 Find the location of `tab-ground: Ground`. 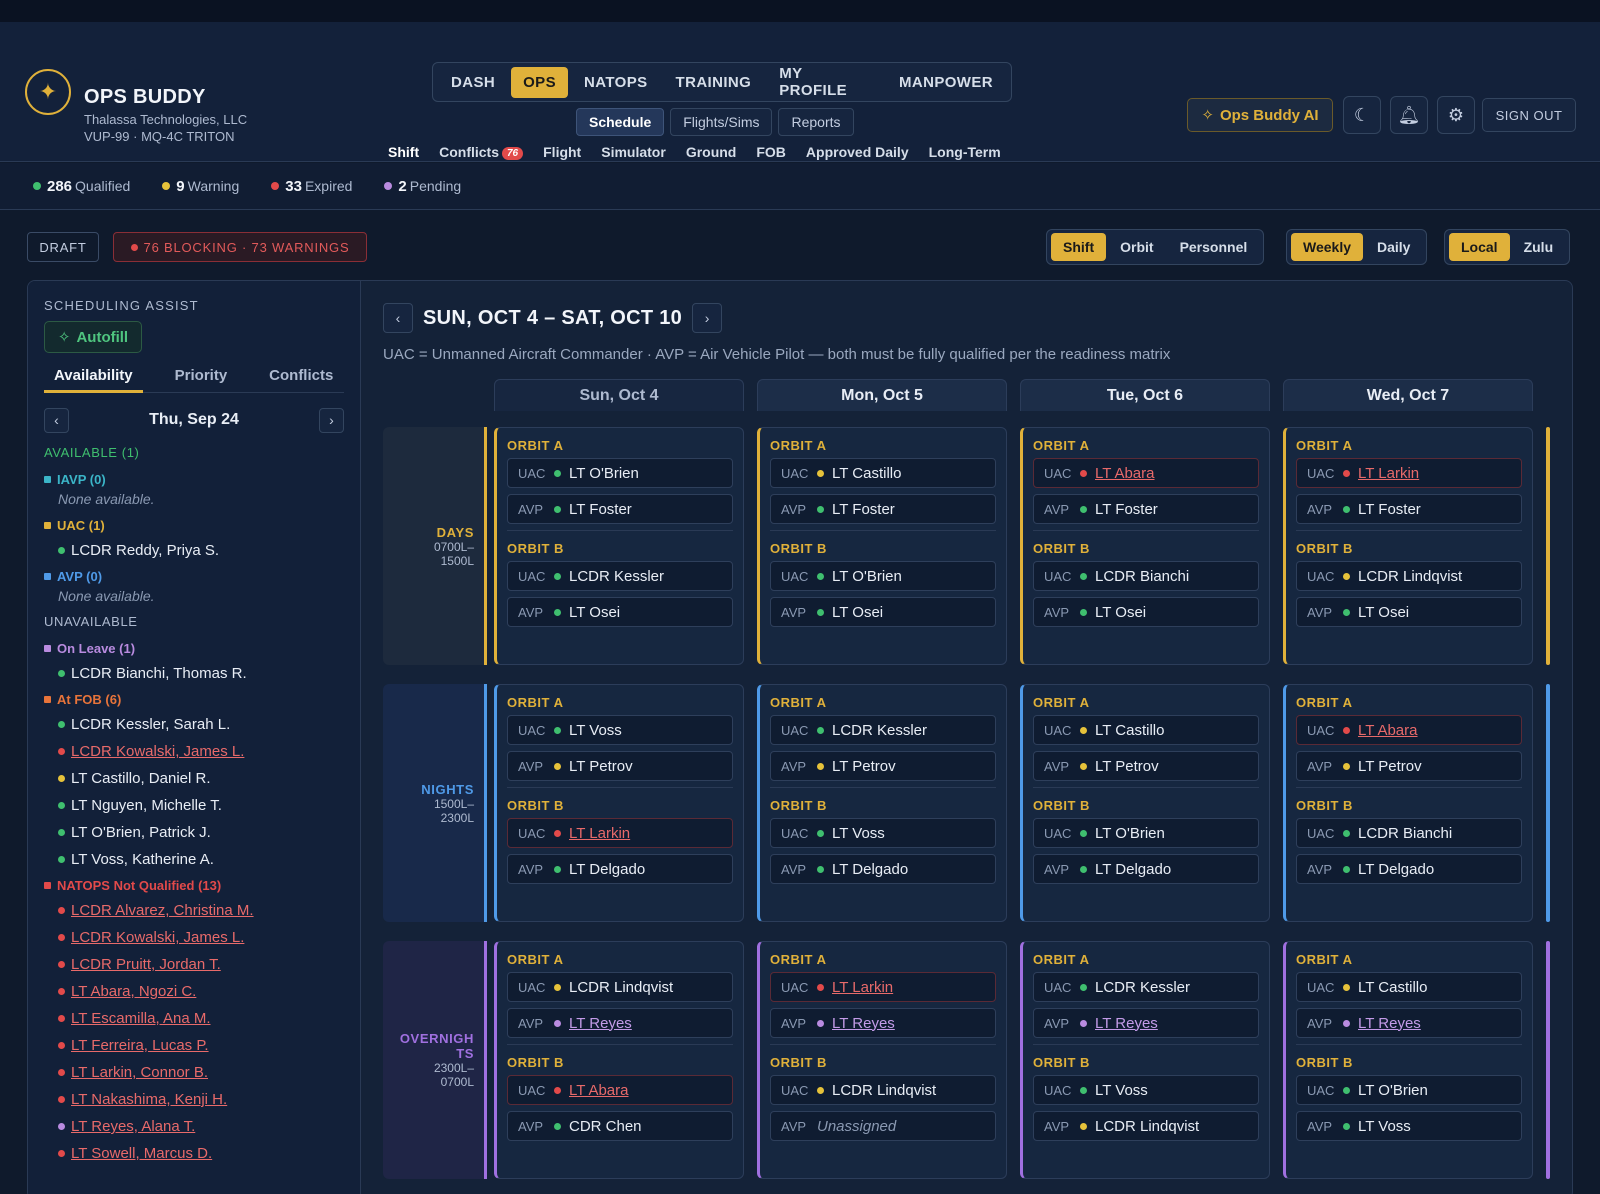

tab-ground: Ground is located at coordinates (711, 155).